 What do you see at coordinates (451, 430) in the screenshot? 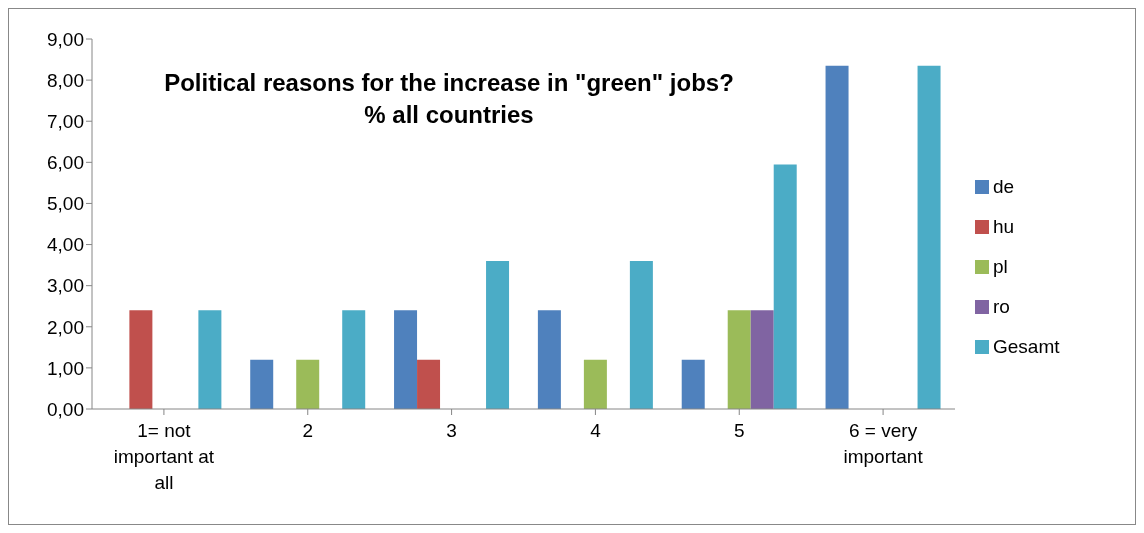
I see `x-tick-label: 3` at bounding box center [451, 430].